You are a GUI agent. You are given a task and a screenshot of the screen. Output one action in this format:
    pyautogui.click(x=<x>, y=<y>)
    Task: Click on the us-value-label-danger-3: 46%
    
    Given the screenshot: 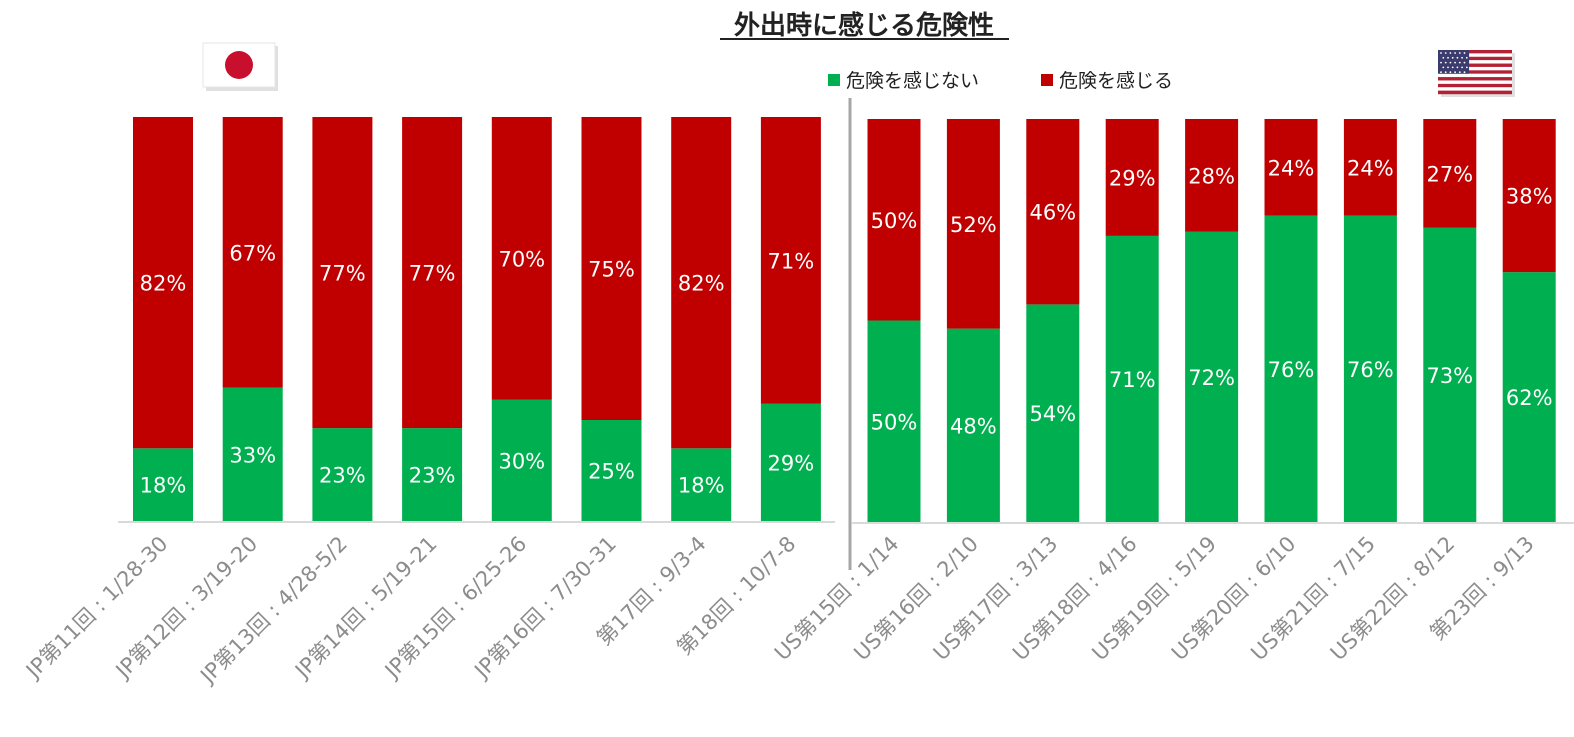 What is the action you would take?
    pyautogui.click(x=1052, y=213)
    